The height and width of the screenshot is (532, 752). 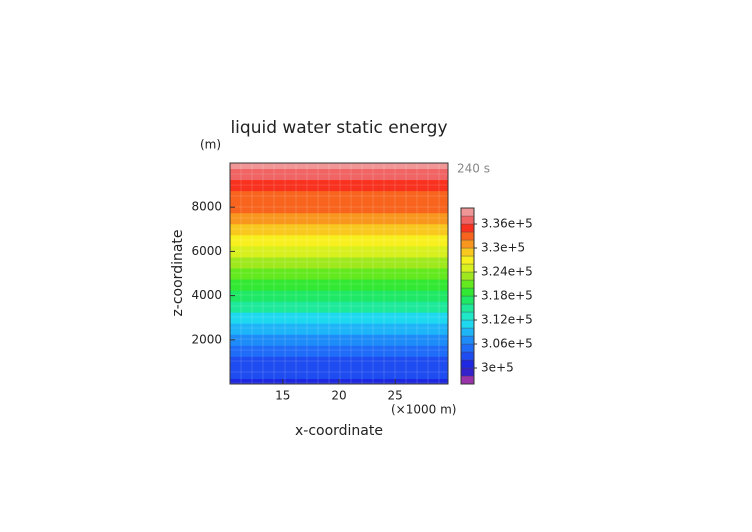 What do you see at coordinates (339, 431) in the screenshot?
I see `x-axis-label: x-coordinate` at bounding box center [339, 431].